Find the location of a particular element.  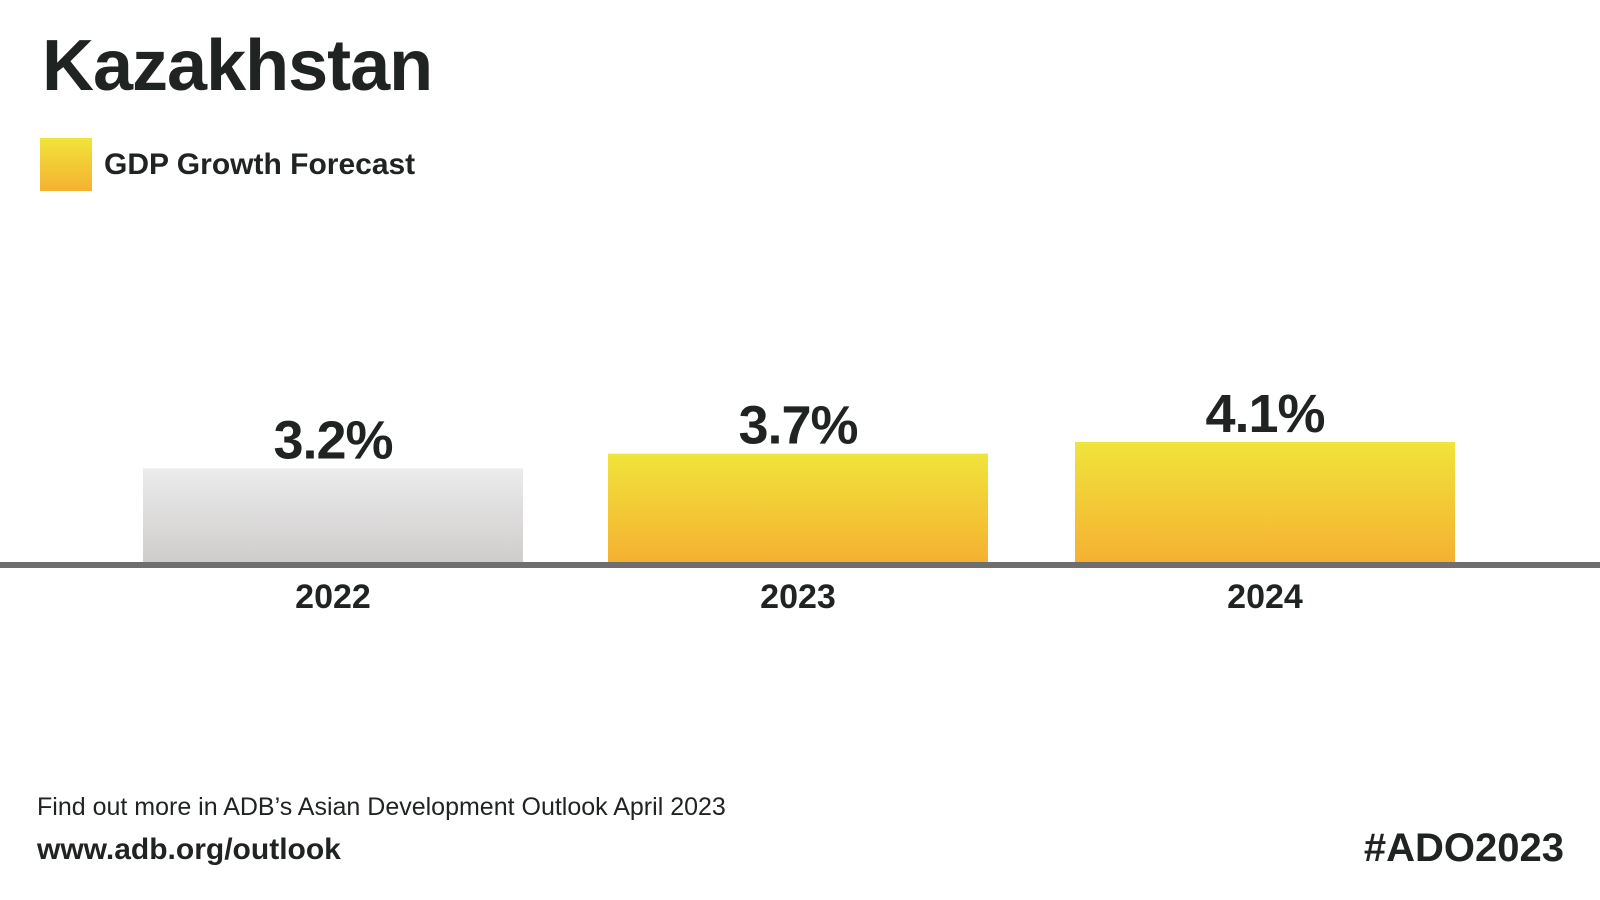

value-label-2022: 3.2% is located at coordinates (332, 440).